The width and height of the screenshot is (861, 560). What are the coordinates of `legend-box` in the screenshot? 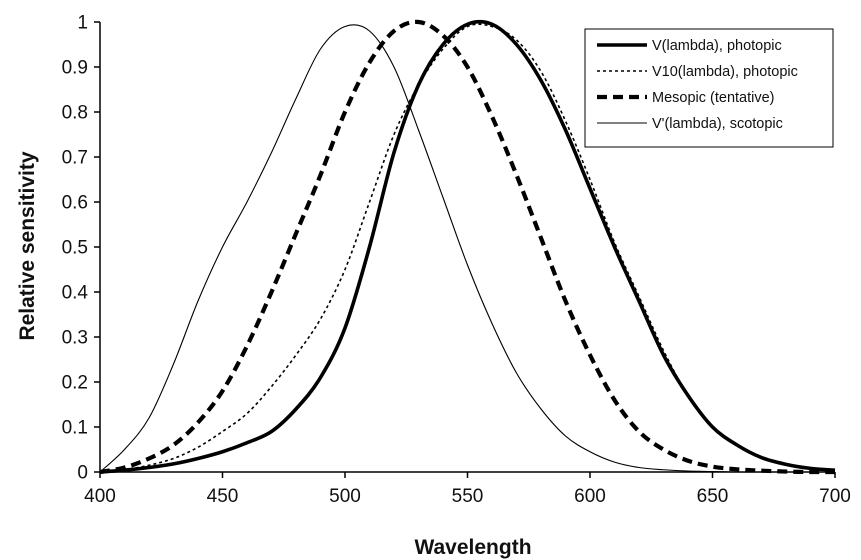 It's located at (709, 88).